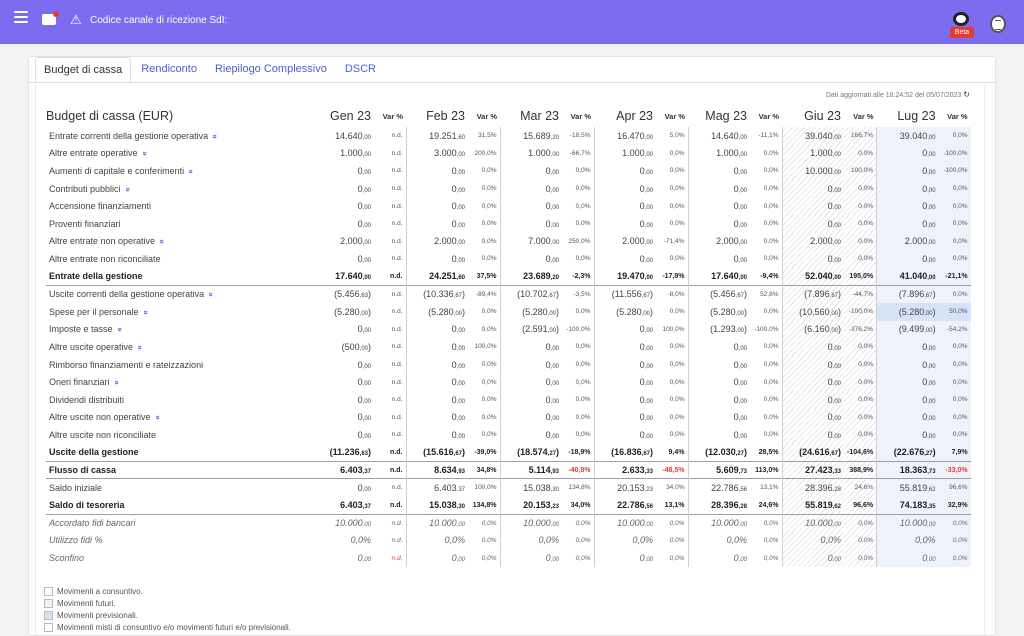 The width and height of the screenshot is (1024, 636). I want to click on tab-budget-di-cassa: Budget di cassa, so click(83, 70).